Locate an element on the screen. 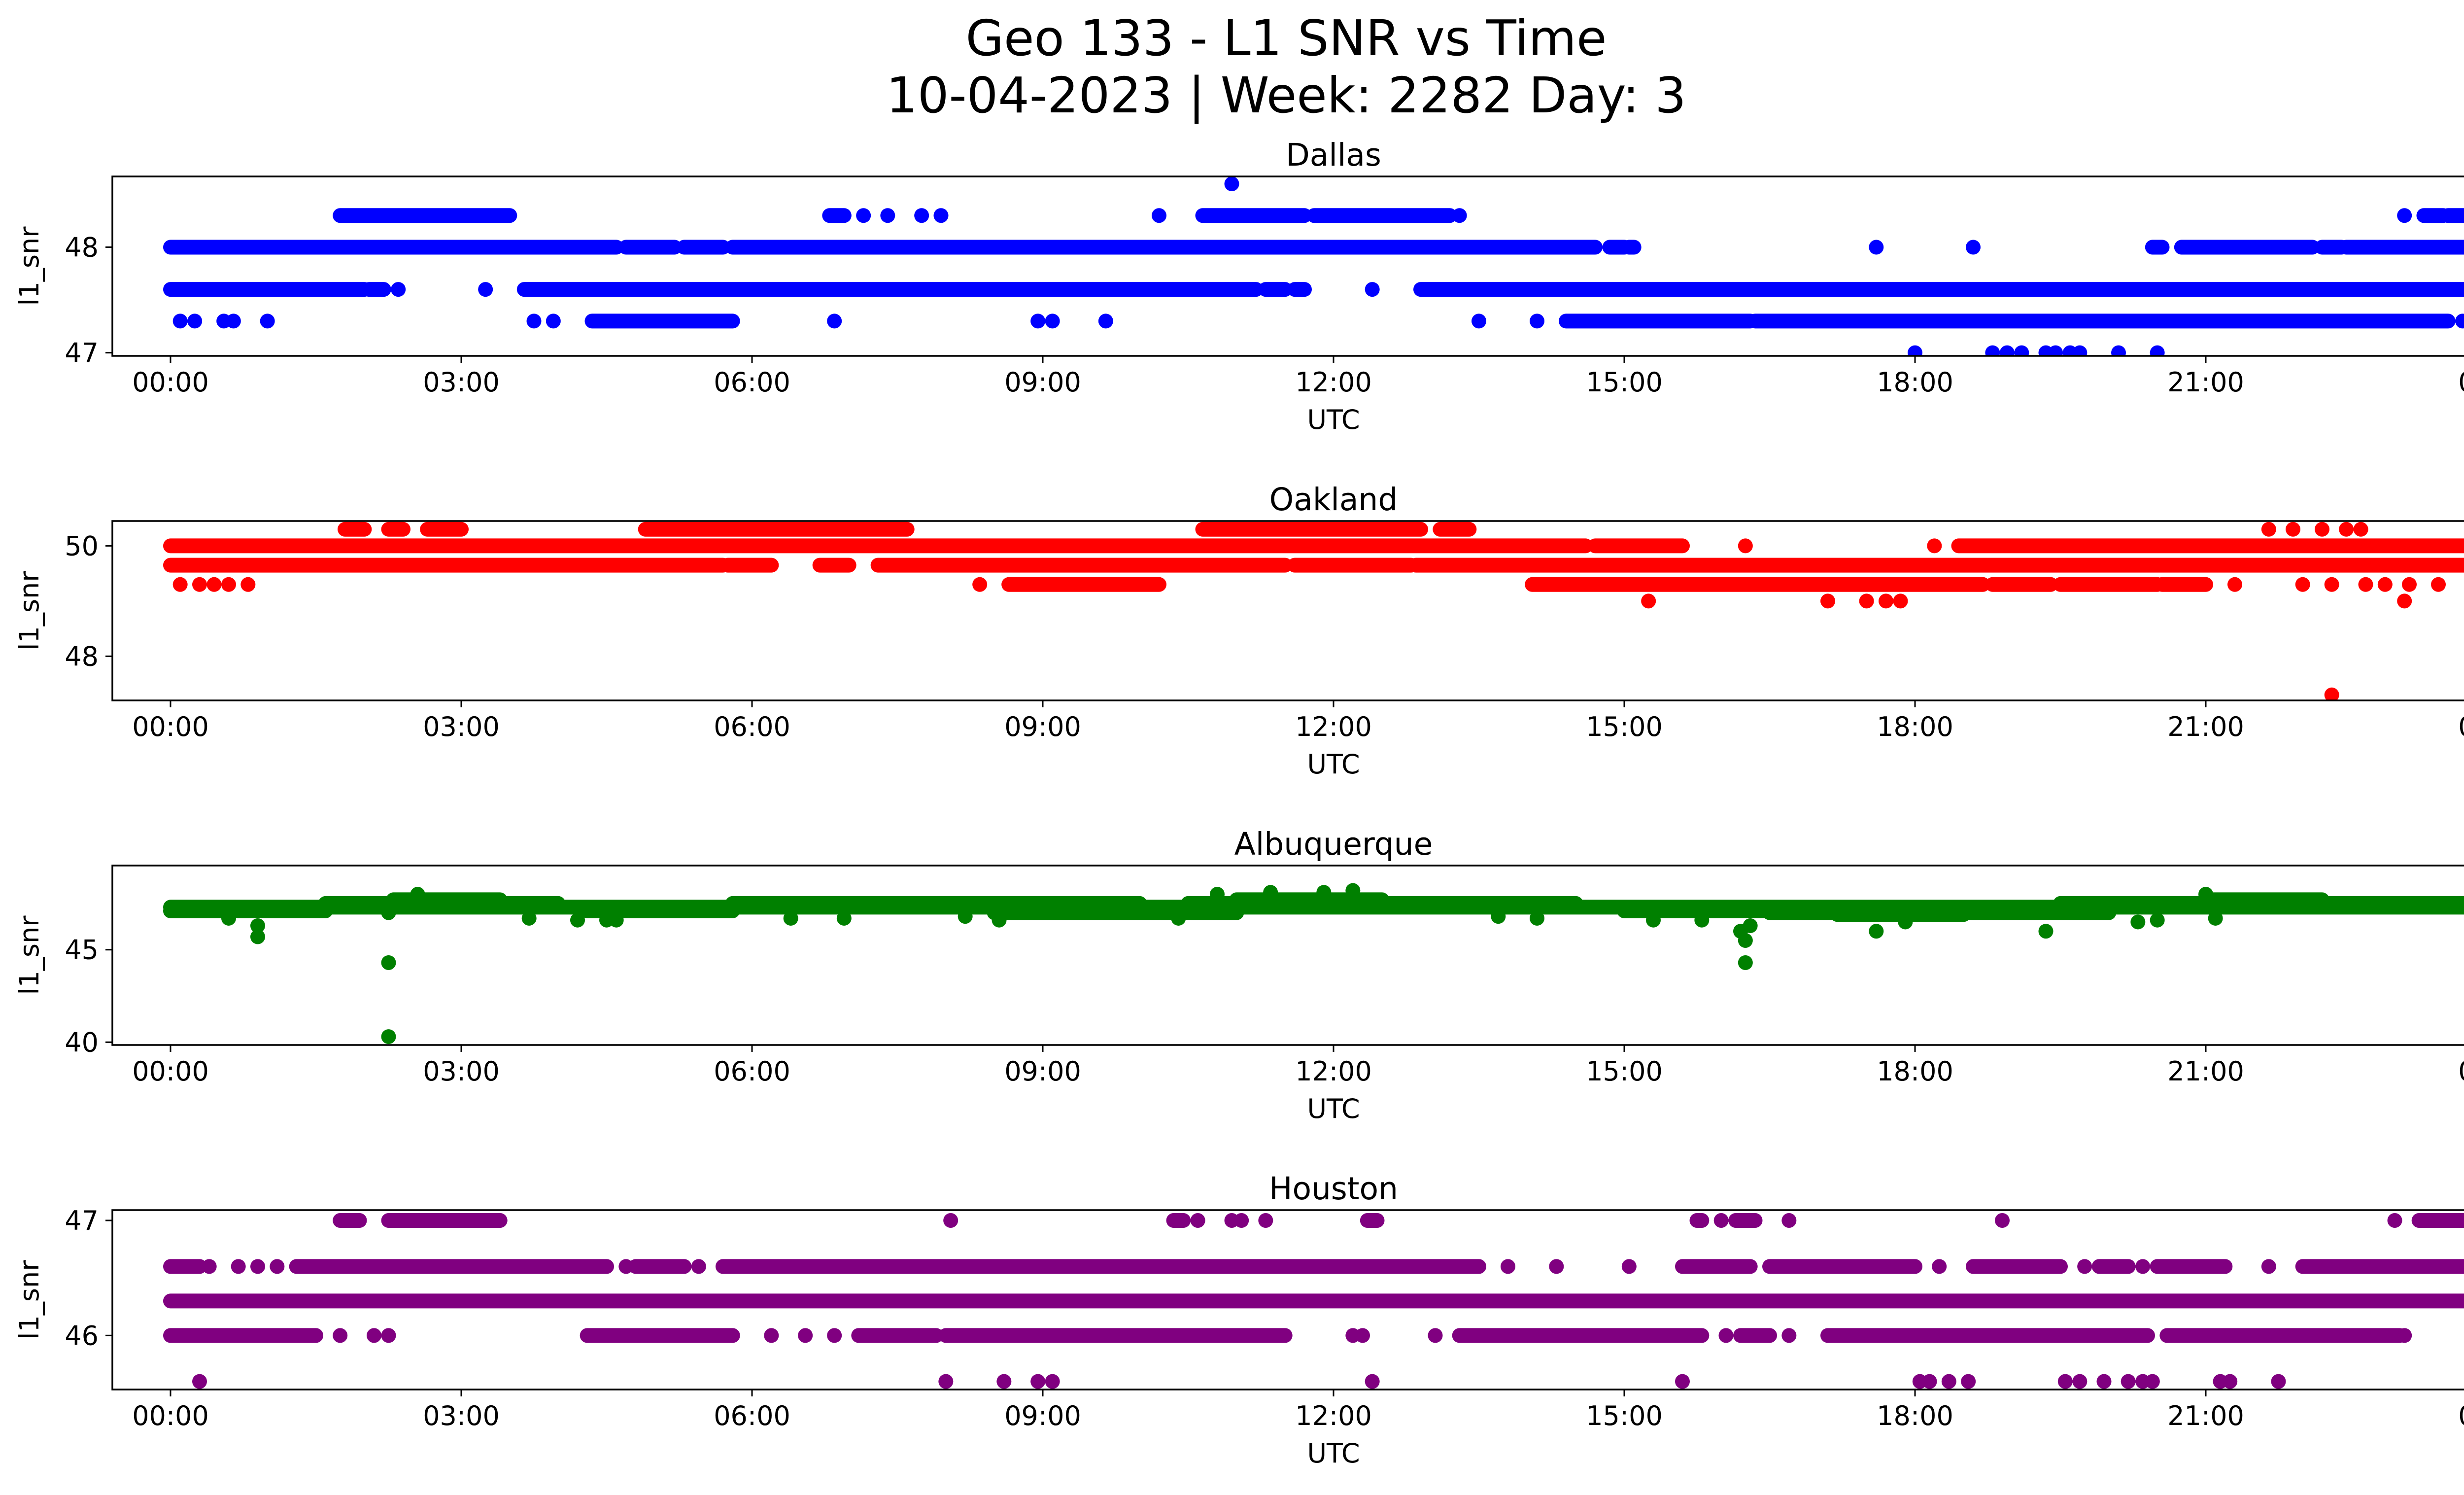 The image size is (2464, 1495). series-oakland is located at coordinates (1313, 611).